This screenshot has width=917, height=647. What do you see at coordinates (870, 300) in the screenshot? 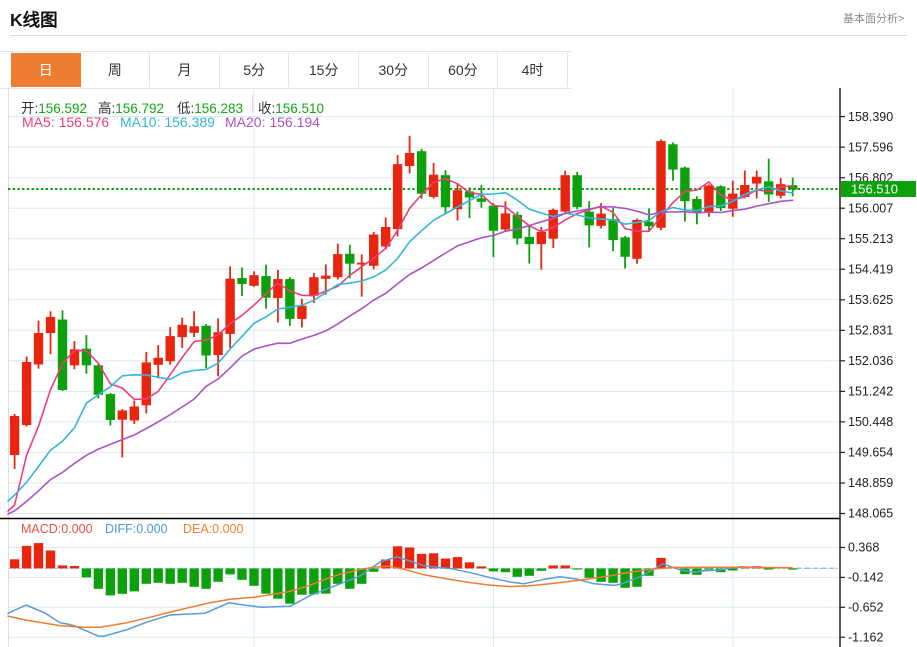
I see `svg-text: 153.625` at bounding box center [870, 300].